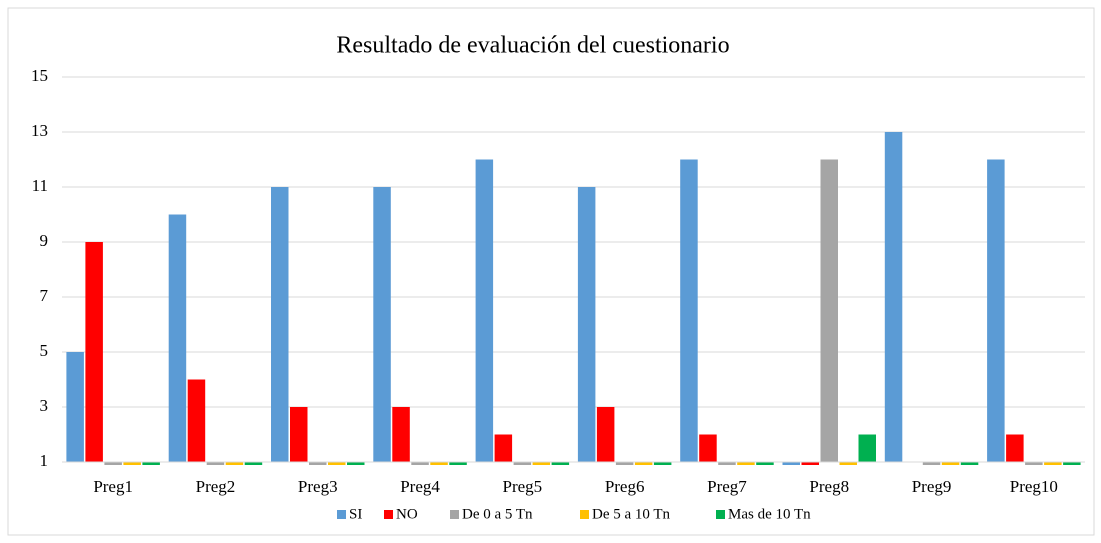 The width and height of the screenshot is (1101, 543). Describe the element at coordinates (407, 514) in the screenshot. I see `legend-label: NO` at that location.